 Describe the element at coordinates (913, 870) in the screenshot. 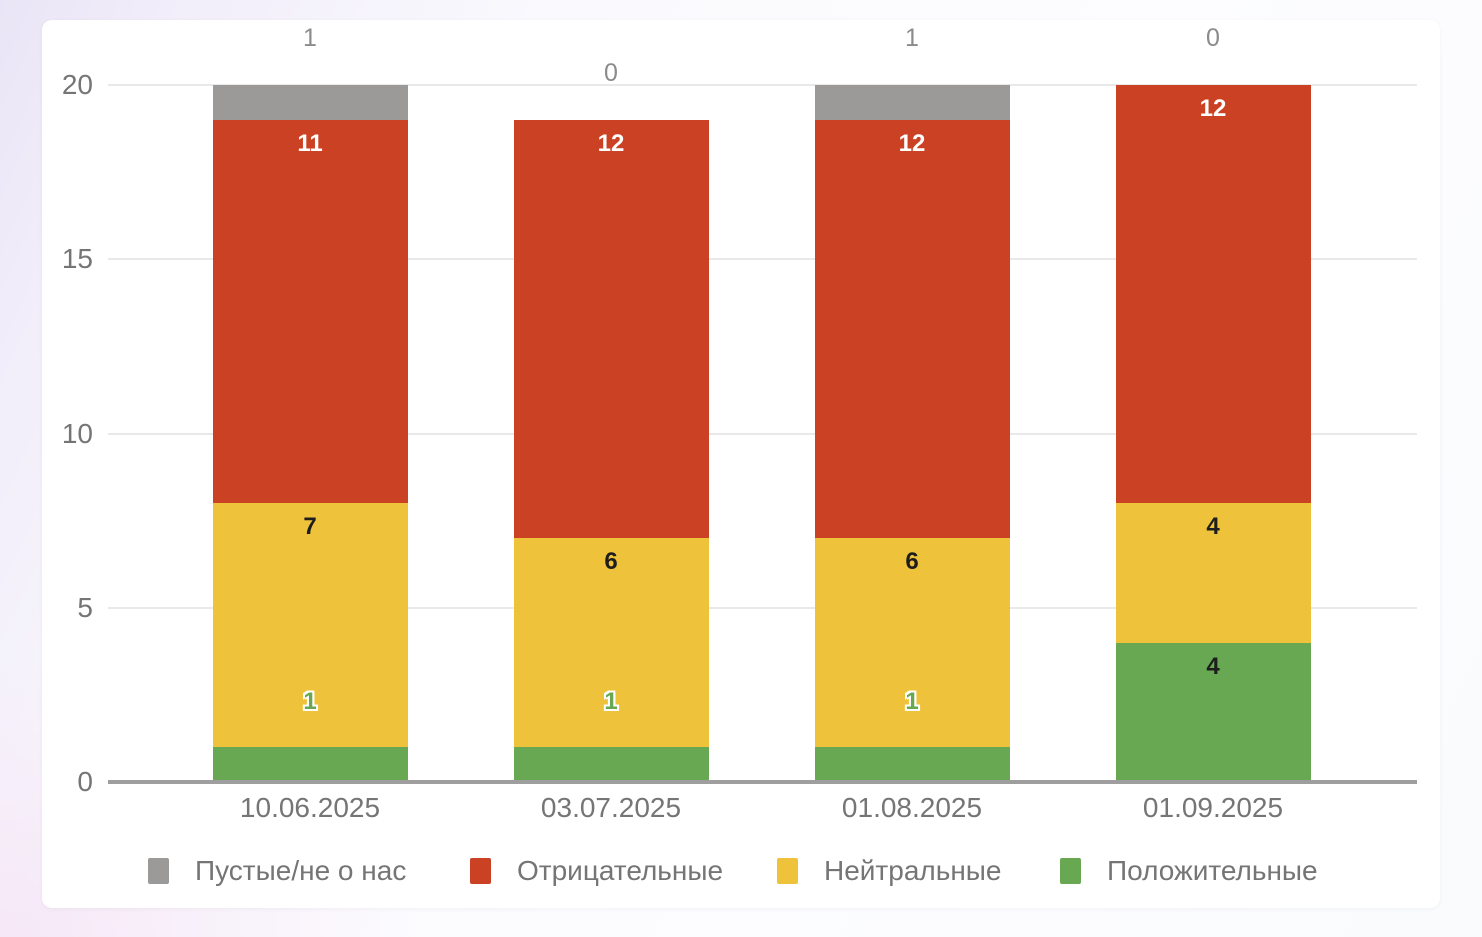

I see `legend-label: Нейтральные` at that location.